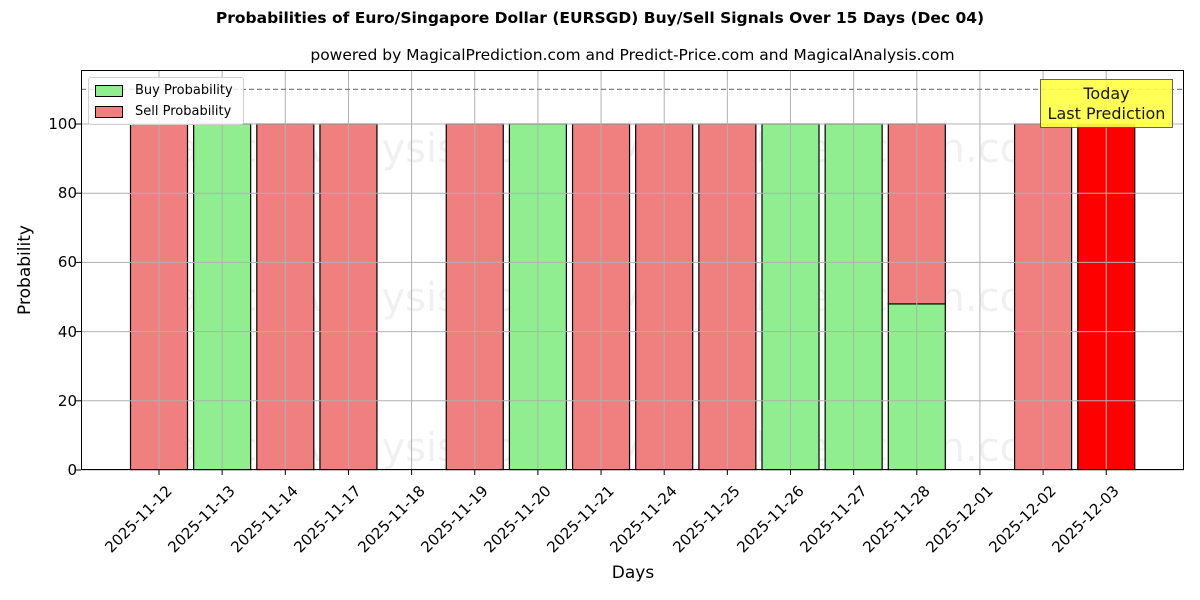 Image resolution: width=1200 pixels, height=600 pixels. What do you see at coordinates (67, 262) in the screenshot?
I see `y-tick-label: 60` at bounding box center [67, 262].